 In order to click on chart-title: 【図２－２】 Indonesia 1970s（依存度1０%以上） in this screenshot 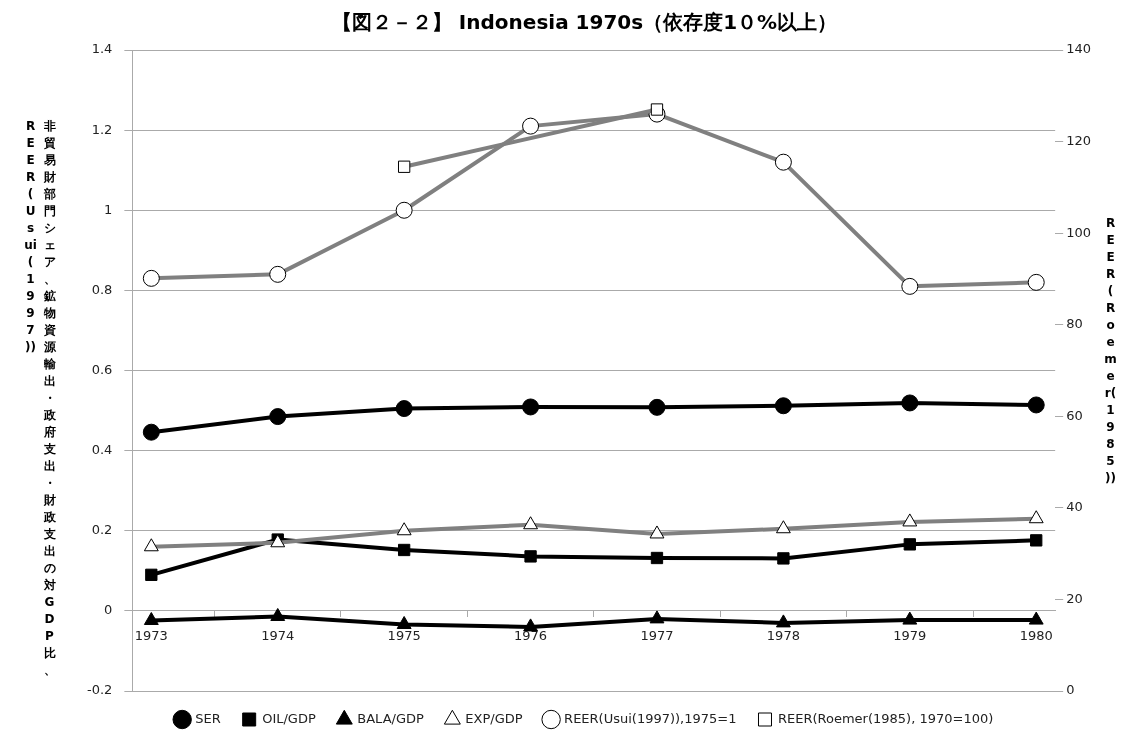, I will do `click(584, 22)`.